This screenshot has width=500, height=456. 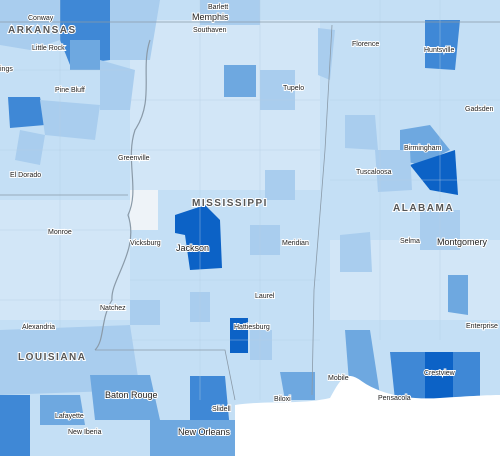 I want to click on state-label: ARKANSAS, so click(x=42, y=30).